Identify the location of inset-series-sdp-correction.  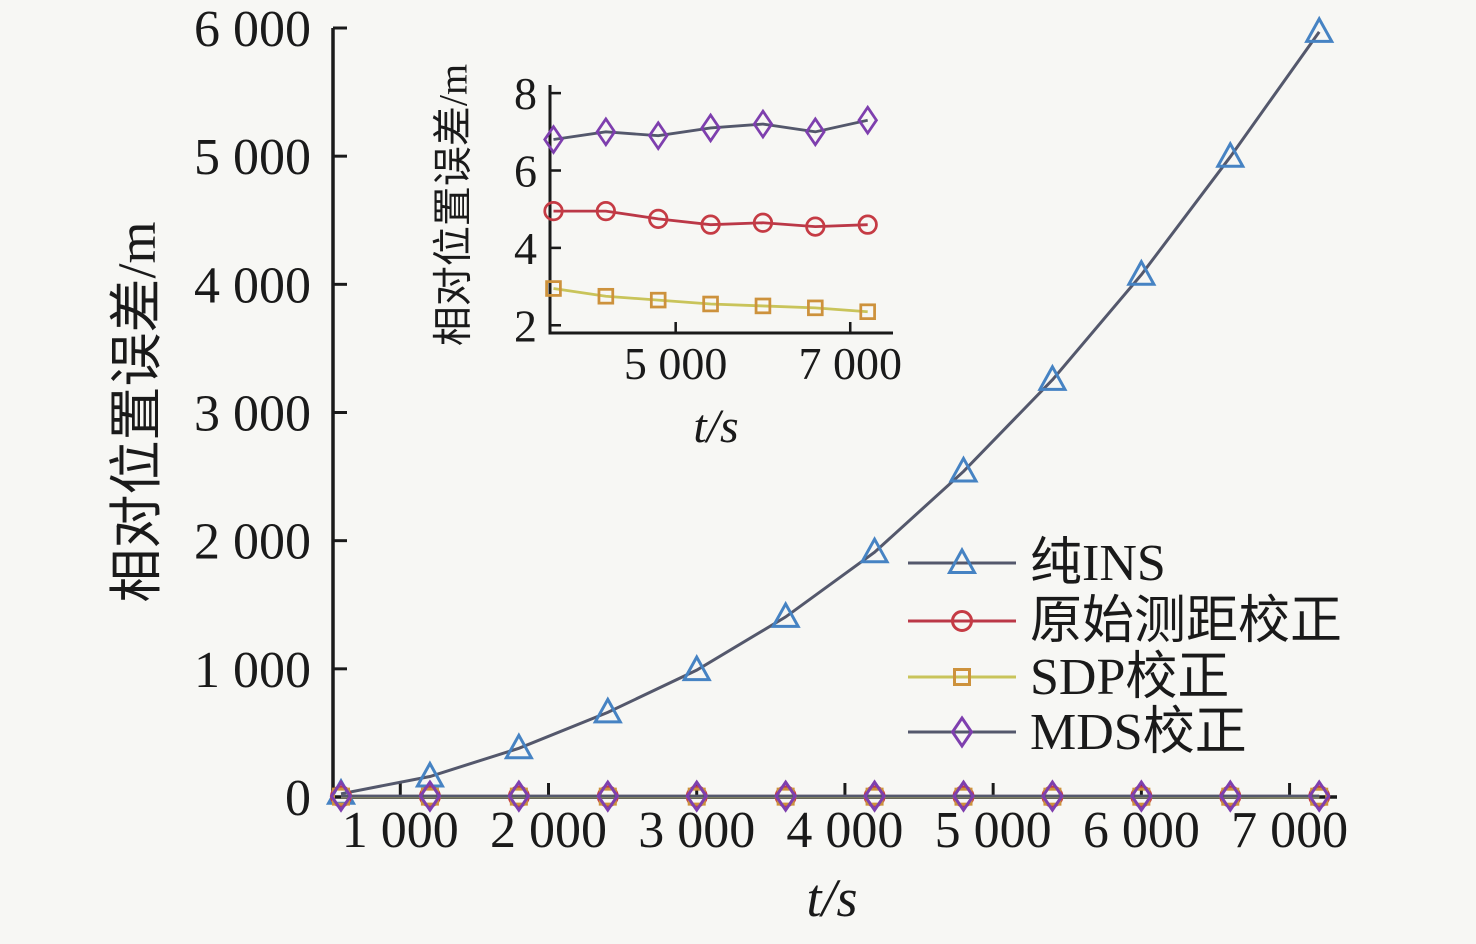
(710, 300).